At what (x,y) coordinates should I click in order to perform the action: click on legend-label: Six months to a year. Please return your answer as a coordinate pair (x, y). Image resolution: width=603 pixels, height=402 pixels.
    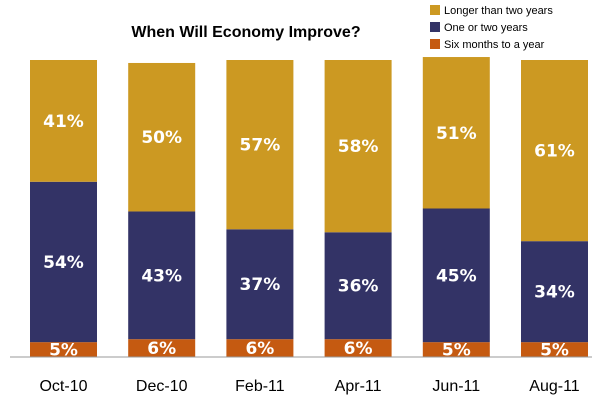
    Looking at the image, I should click on (494, 45).